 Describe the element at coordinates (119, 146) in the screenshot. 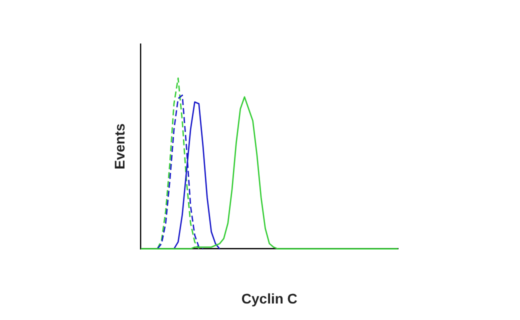

I see `y-axis-title: Events` at that location.